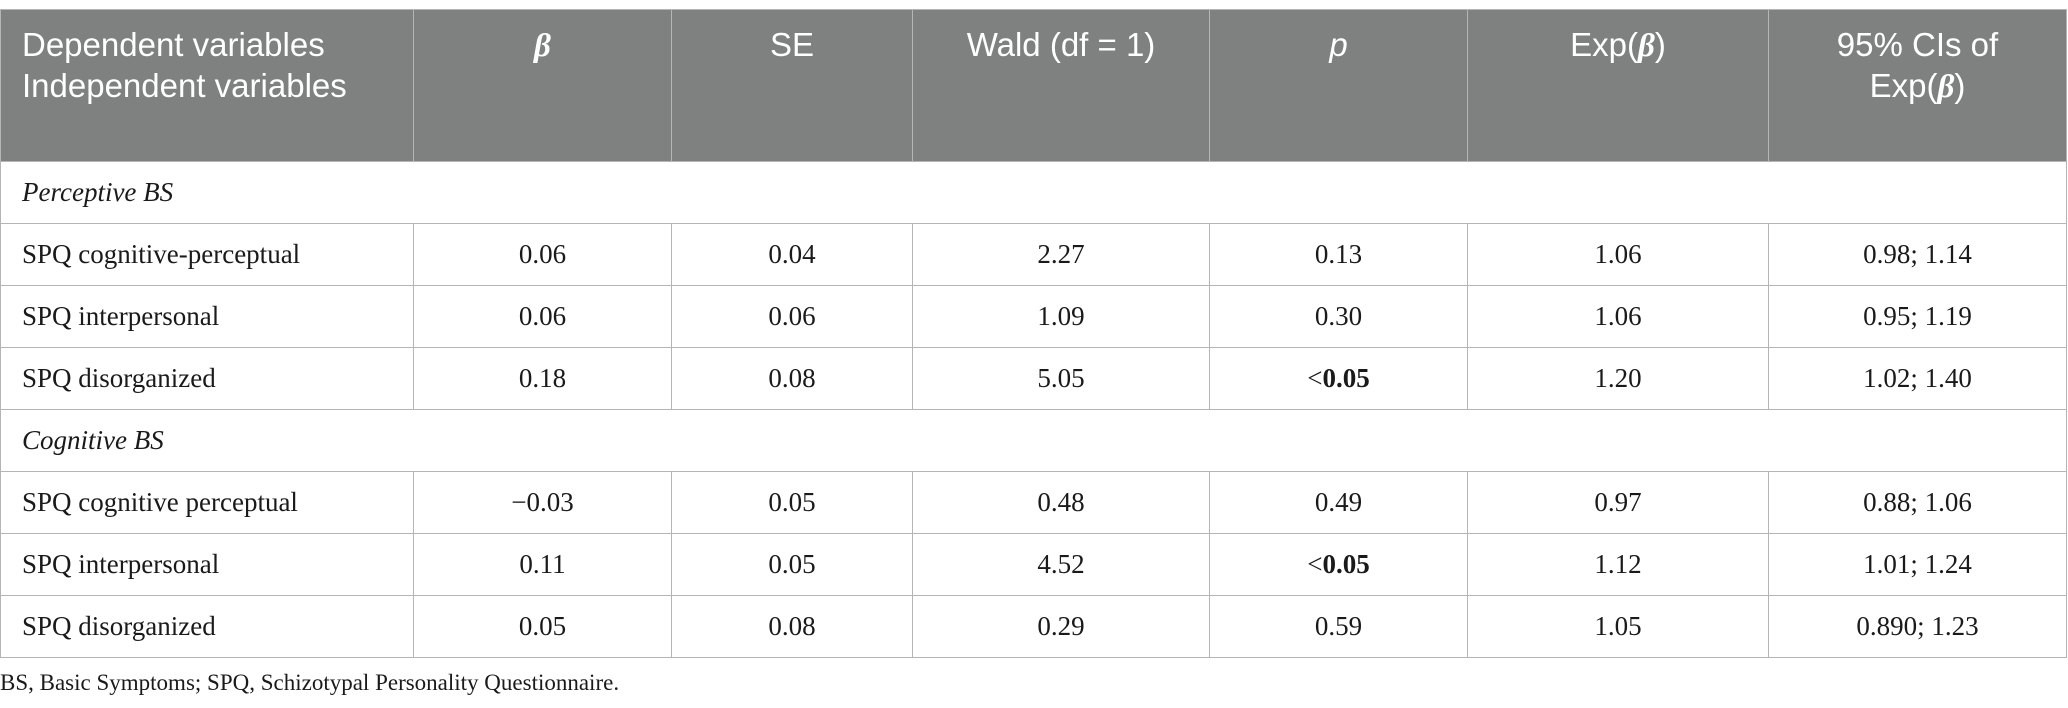  I want to click on section-title: Cognitive BS, so click(1033, 440).